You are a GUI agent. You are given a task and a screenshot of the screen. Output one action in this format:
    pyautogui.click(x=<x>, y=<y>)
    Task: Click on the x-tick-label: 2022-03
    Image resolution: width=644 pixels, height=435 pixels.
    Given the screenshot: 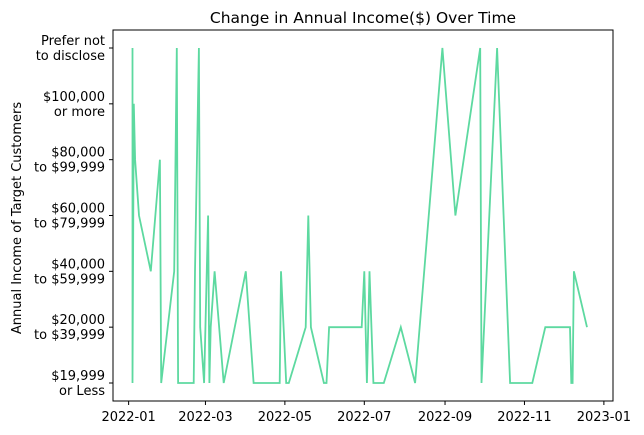 What is the action you would take?
    pyautogui.click(x=205, y=417)
    